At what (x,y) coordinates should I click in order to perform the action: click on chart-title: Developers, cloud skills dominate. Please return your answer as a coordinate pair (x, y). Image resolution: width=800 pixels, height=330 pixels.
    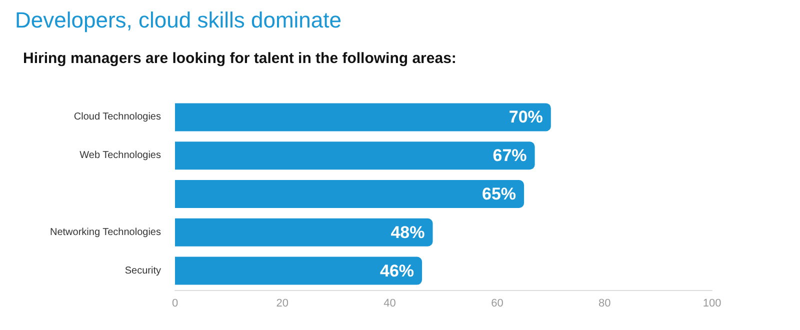
    Looking at the image, I should click on (178, 20).